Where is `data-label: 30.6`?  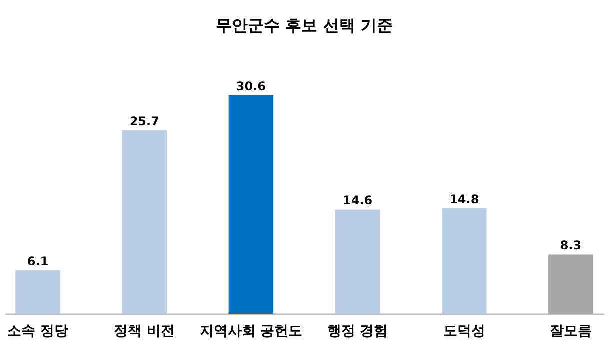 data-label: 30.6 is located at coordinates (251, 86).